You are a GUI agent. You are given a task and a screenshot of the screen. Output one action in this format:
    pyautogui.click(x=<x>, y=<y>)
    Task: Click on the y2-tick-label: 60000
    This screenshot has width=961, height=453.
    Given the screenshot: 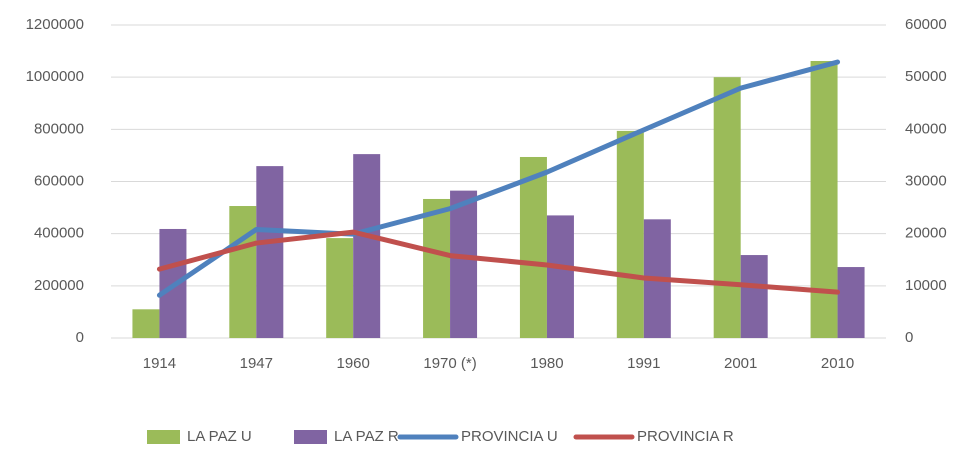 What is the action you would take?
    pyautogui.click(x=926, y=24)
    